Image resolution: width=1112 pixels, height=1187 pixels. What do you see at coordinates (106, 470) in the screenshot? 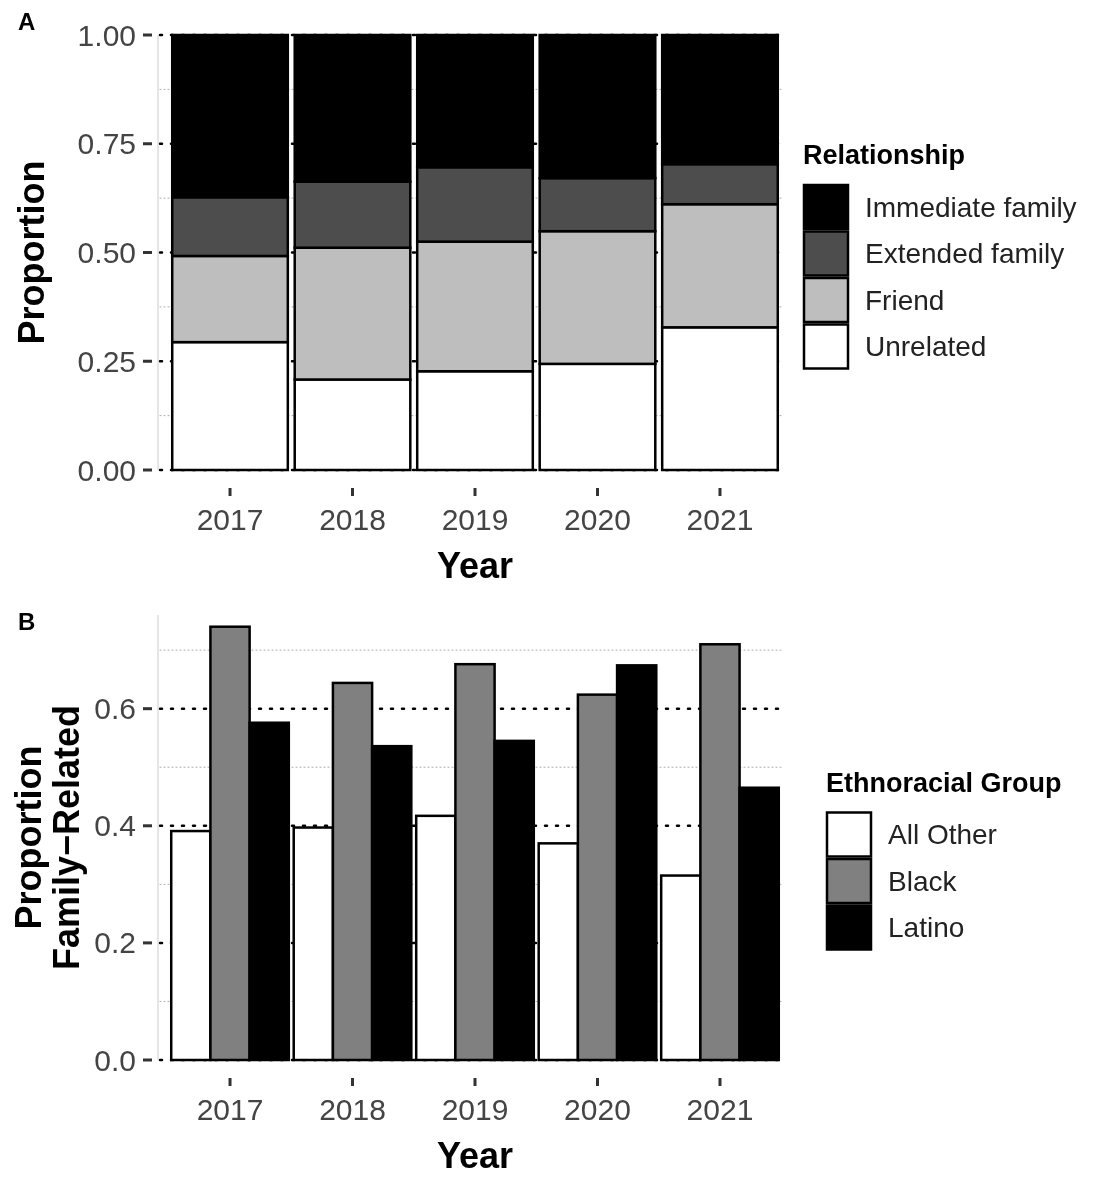
I see `y-tick-label: 0.00` at bounding box center [106, 470].